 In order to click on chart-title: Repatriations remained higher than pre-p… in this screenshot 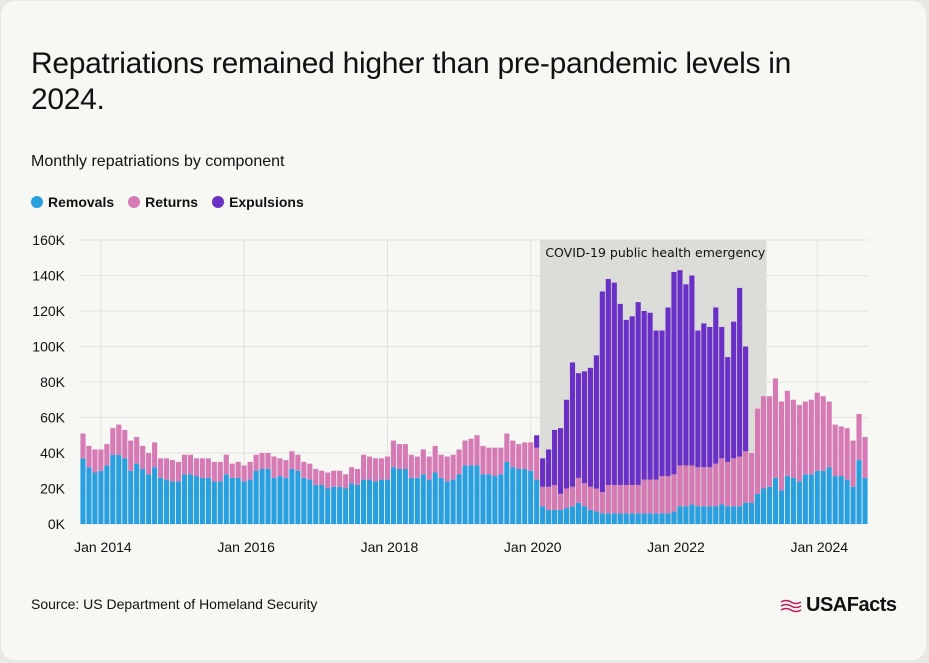, I will do `click(411, 81)`.